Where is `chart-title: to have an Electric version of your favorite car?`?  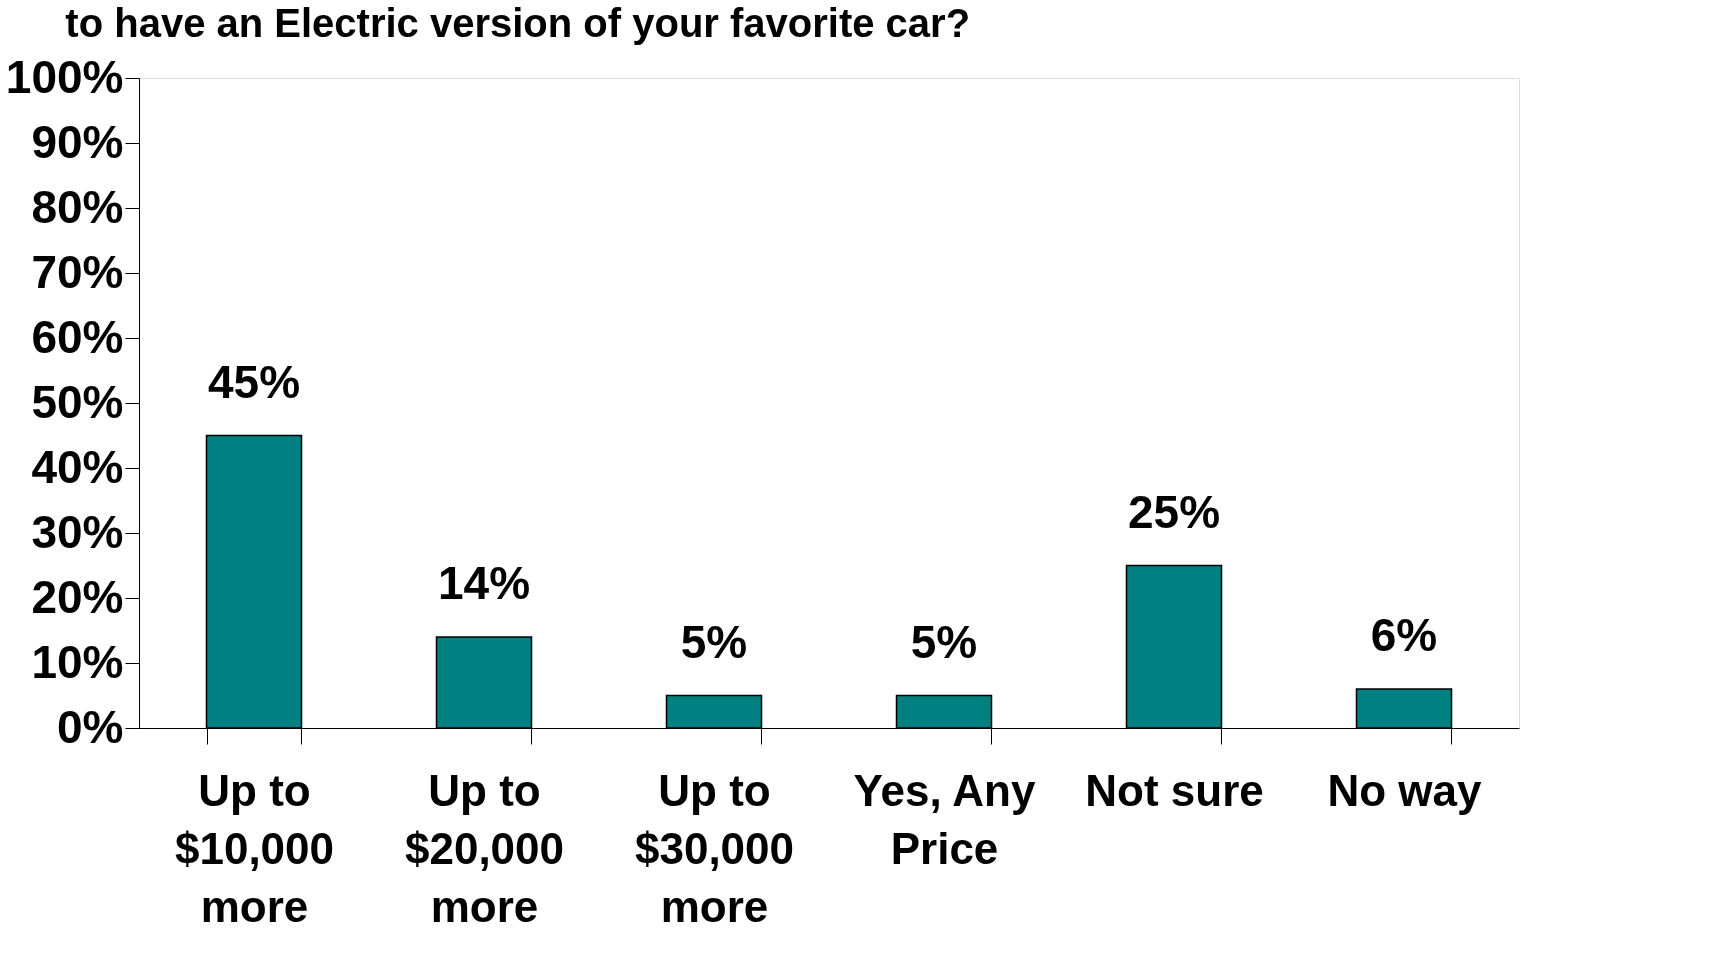
chart-title: to have an Electric version of your favorite car? is located at coordinates (518, 23).